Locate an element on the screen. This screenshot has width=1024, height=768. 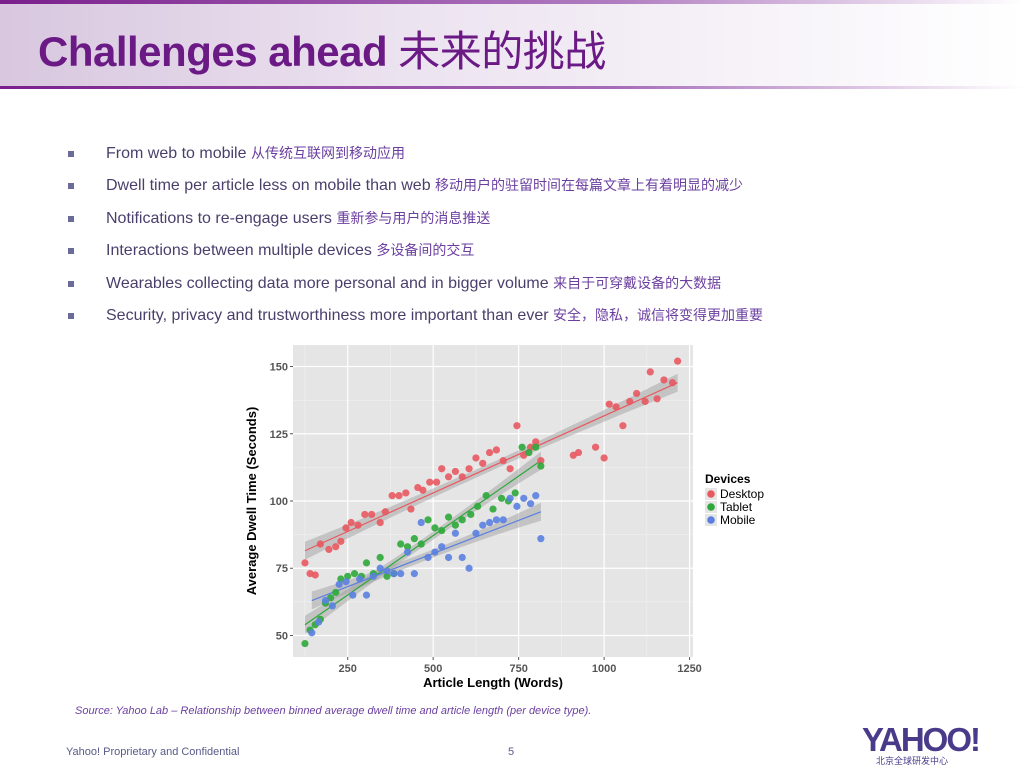
bullet-text-zh: 安全，隐私，诚信将变得更加重要 is located at coordinates (658, 315).